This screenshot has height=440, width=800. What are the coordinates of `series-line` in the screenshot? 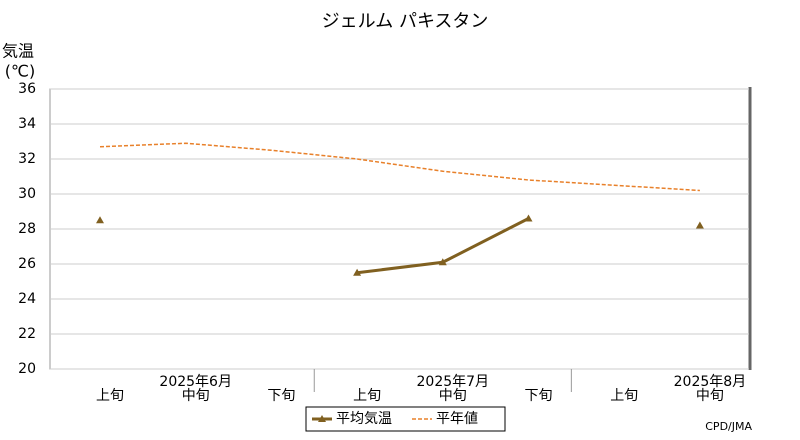 It's located at (399, 167).